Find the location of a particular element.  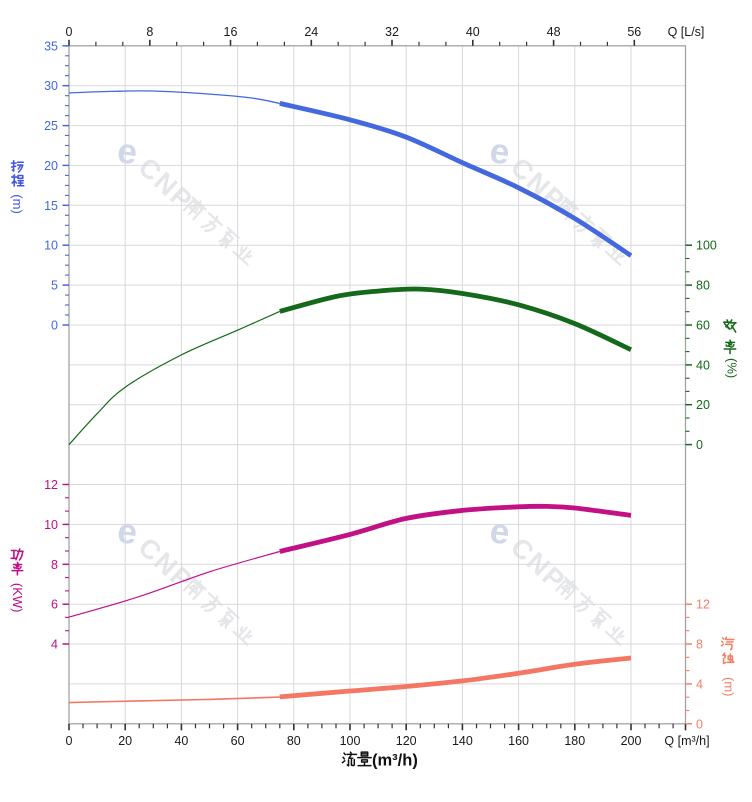

svg-text: Q [m³/h] is located at coordinates (686, 741).